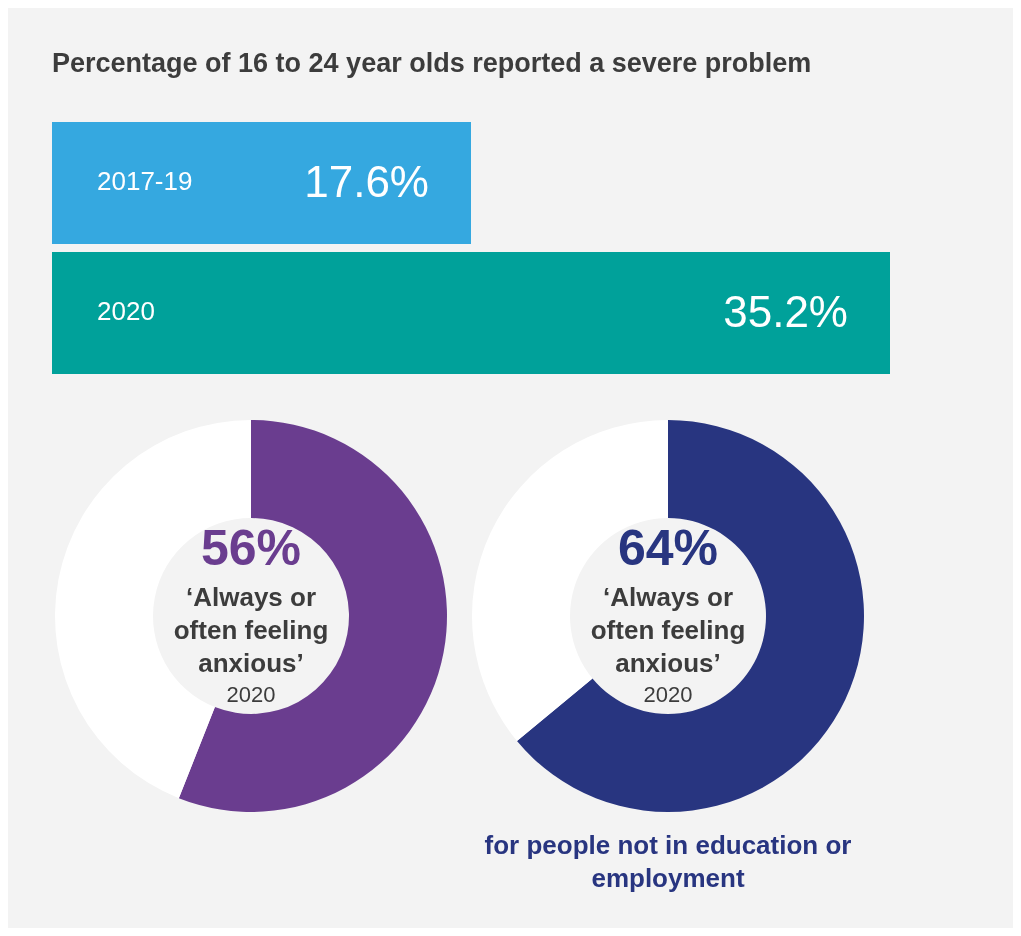 This screenshot has height=936, width=1021. I want to click on y-tick-label: 2017-19, so click(145, 181).